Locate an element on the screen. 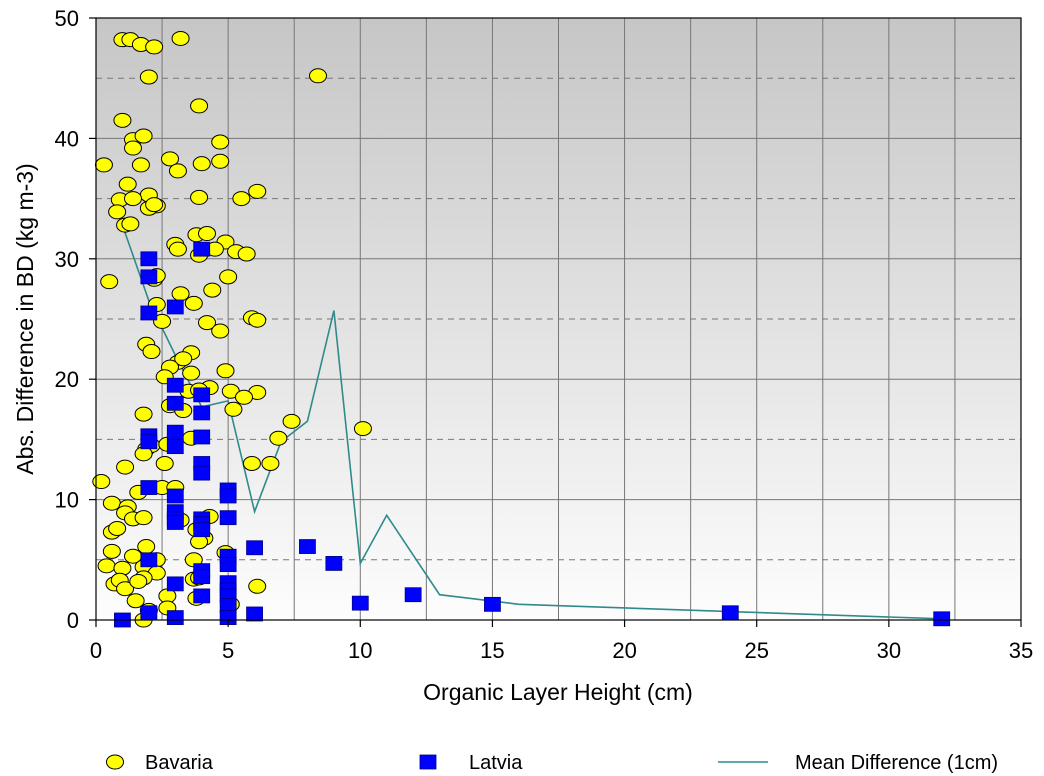 The image size is (1044, 776). legend-label: Latvia is located at coordinates (496, 763).